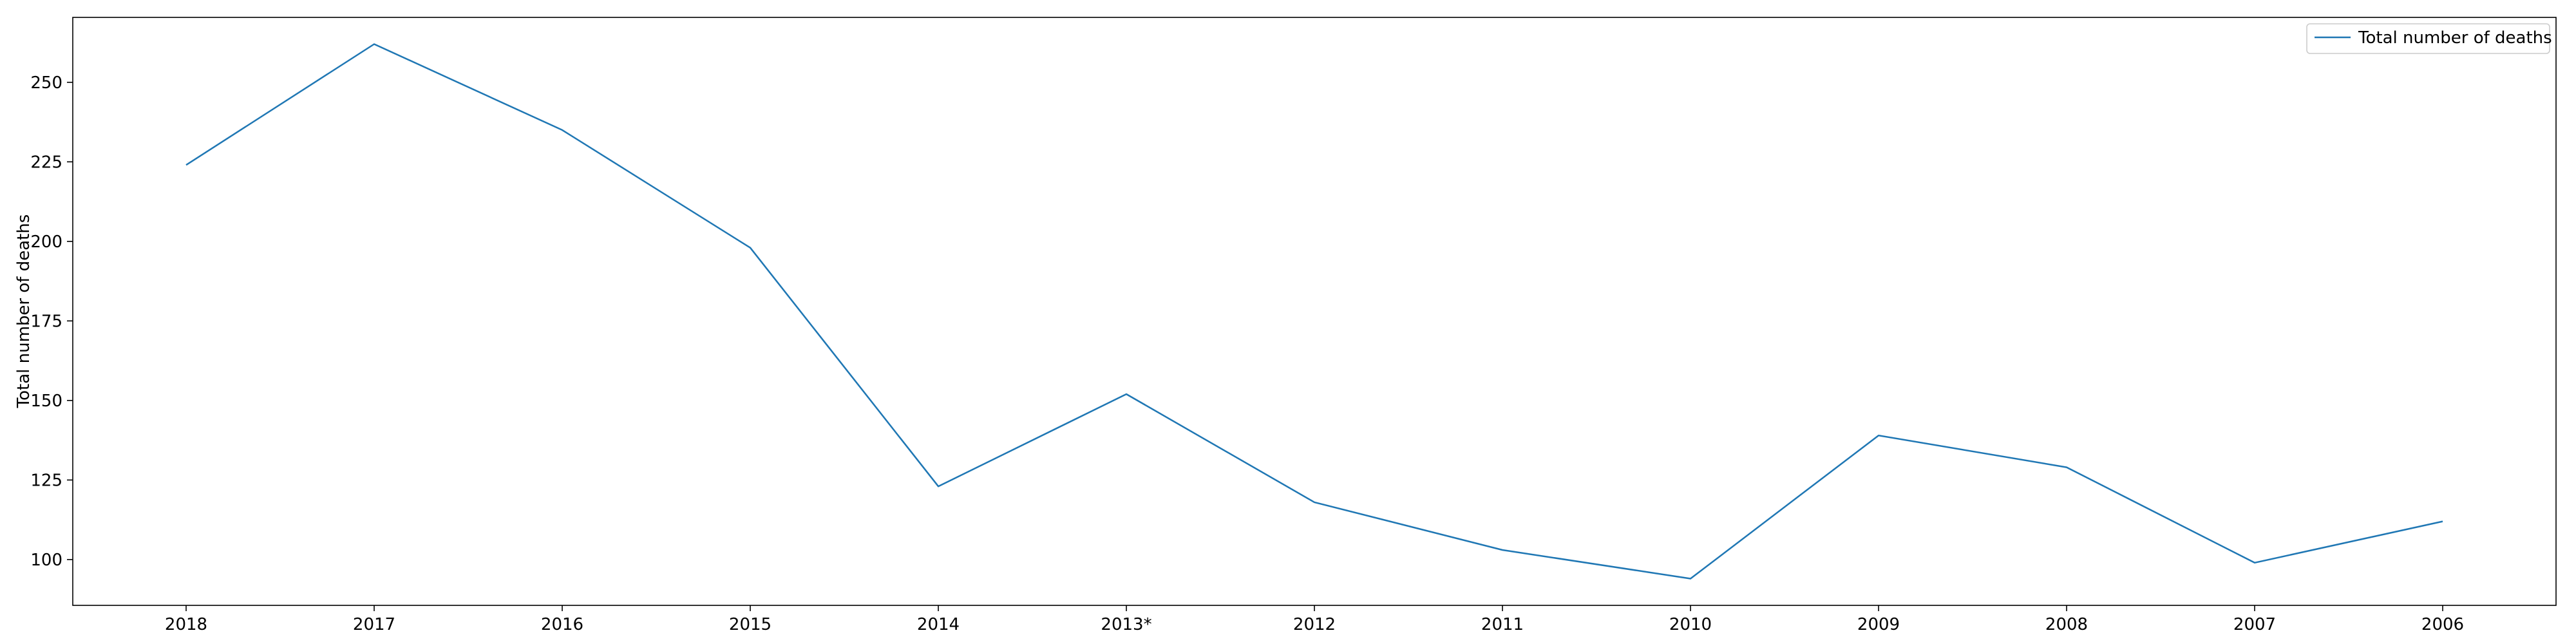  What do you see at coordinates (374, 624) in the screenshot?
I see `x-tick-label-1: 2017` at bounding box center [374, 624].